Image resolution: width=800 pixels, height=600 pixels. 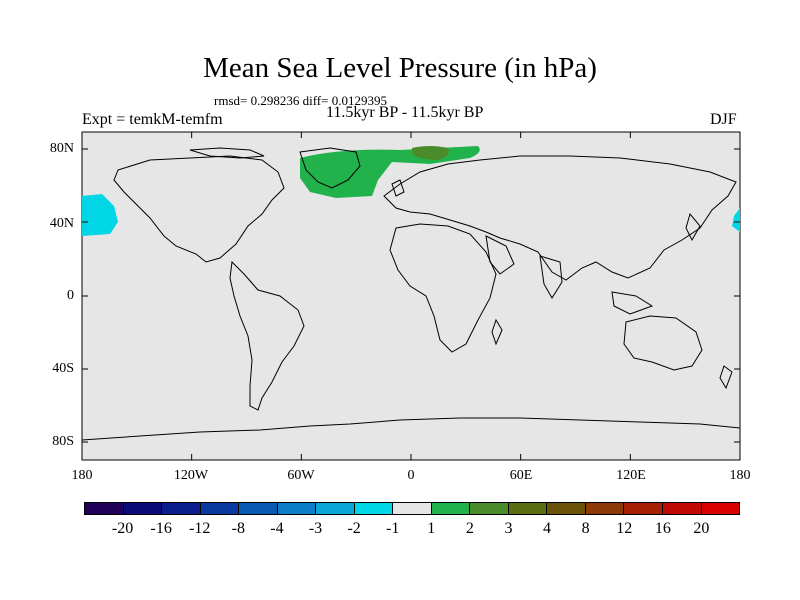 What do you see at coordinates (547, 528) in the screenshot?
I see `colorbar-label: 4` at bounding box center [547, 528].